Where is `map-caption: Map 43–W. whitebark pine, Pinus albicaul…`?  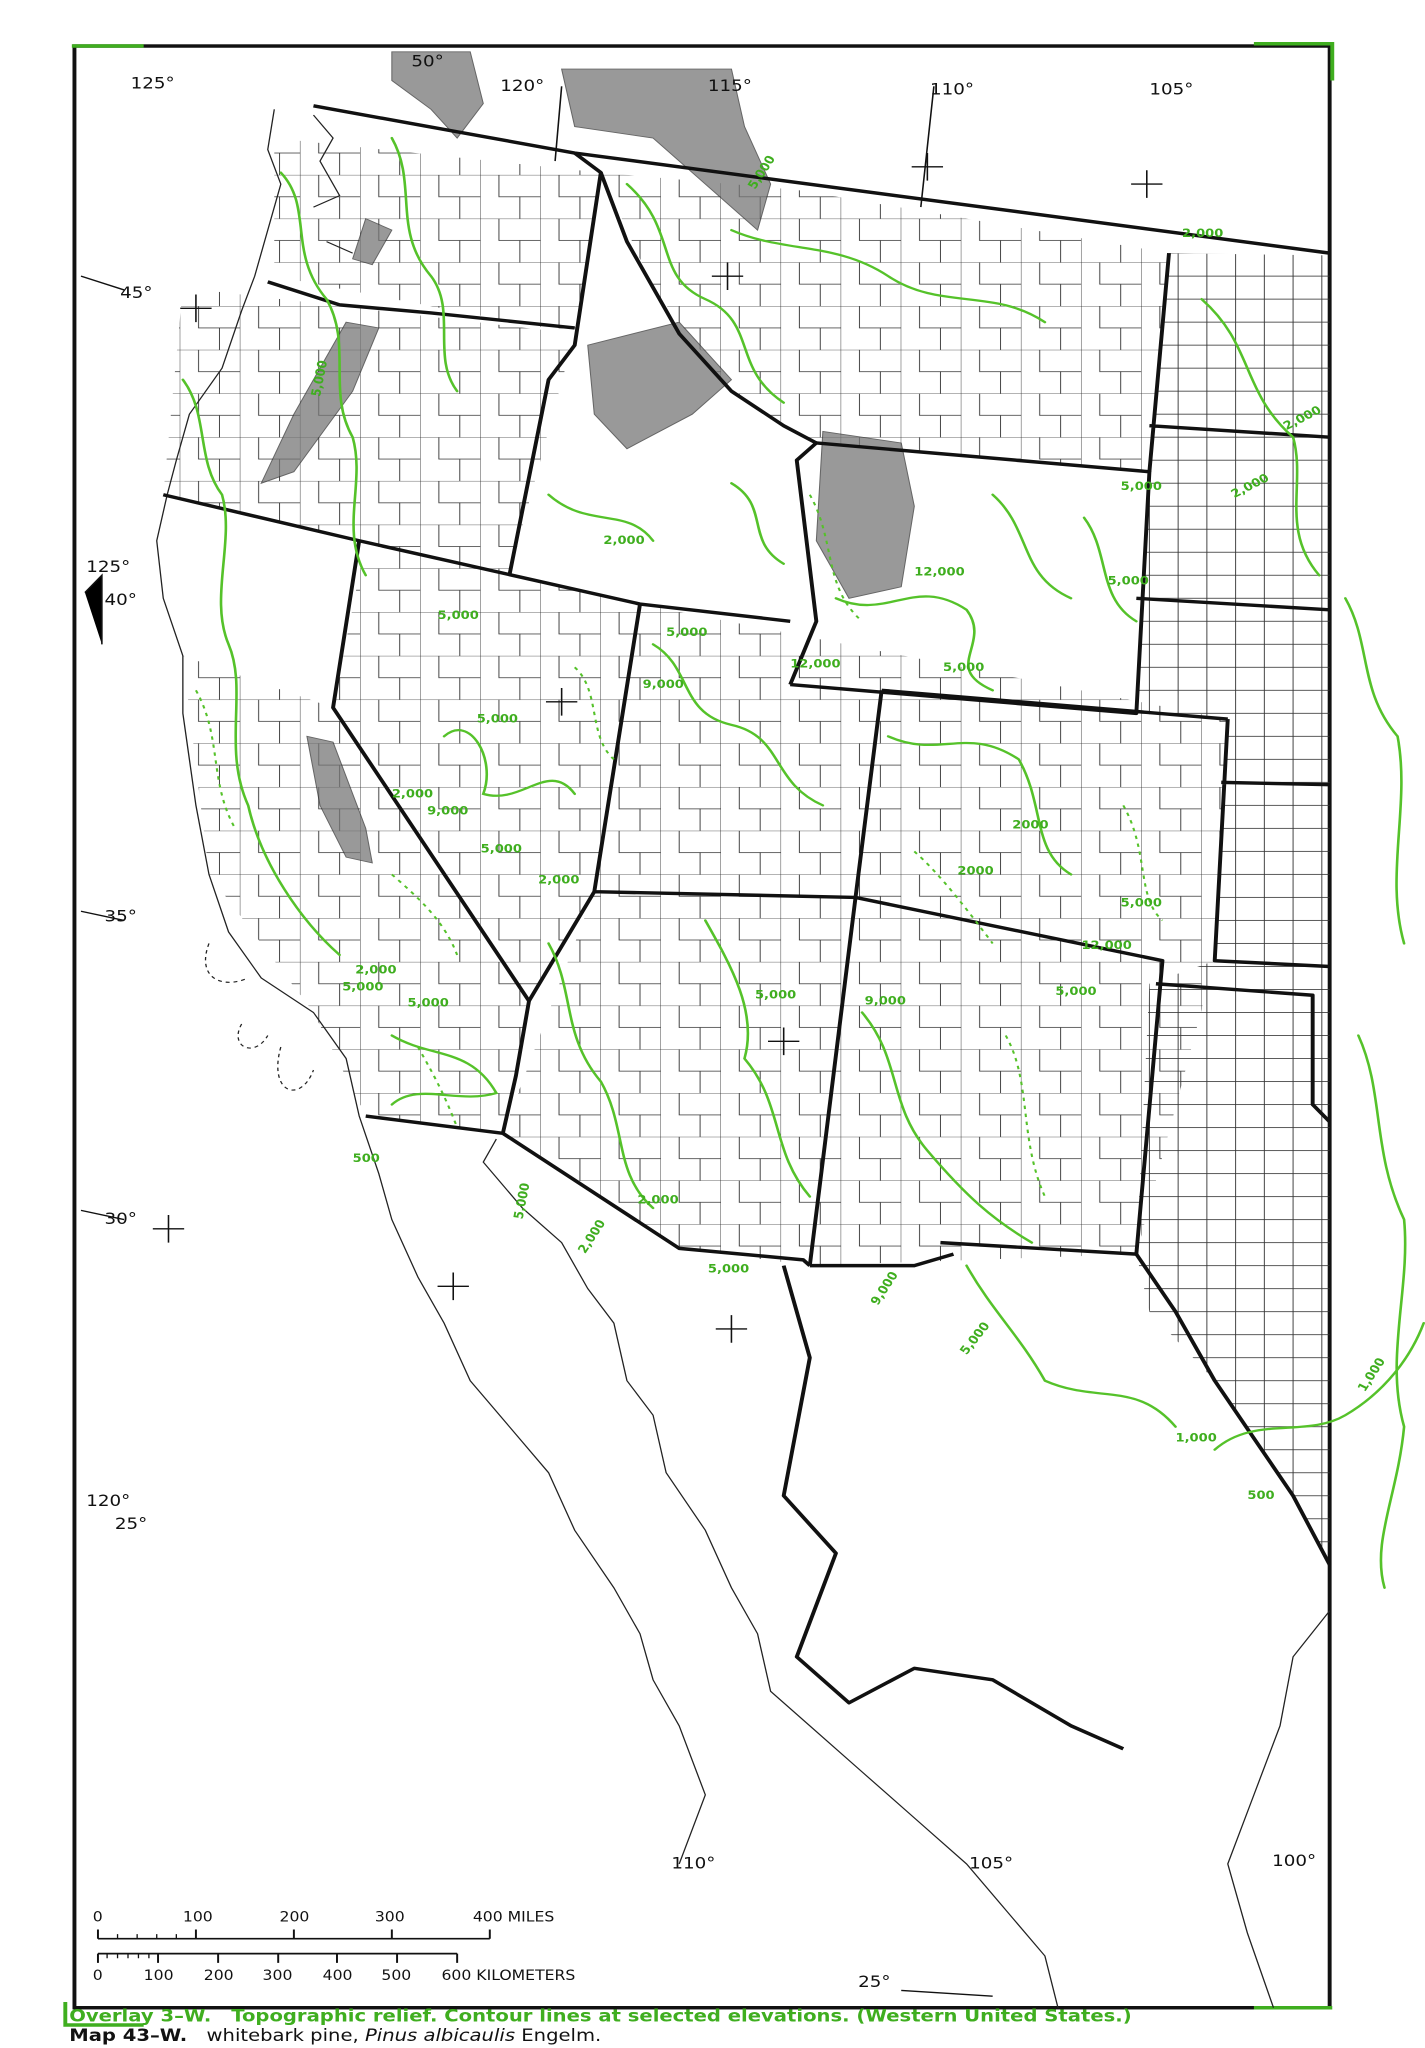
map-caption: Map 43–W. whitebark pine, Pinus albicaul… is located at coordinates (335, 2036).